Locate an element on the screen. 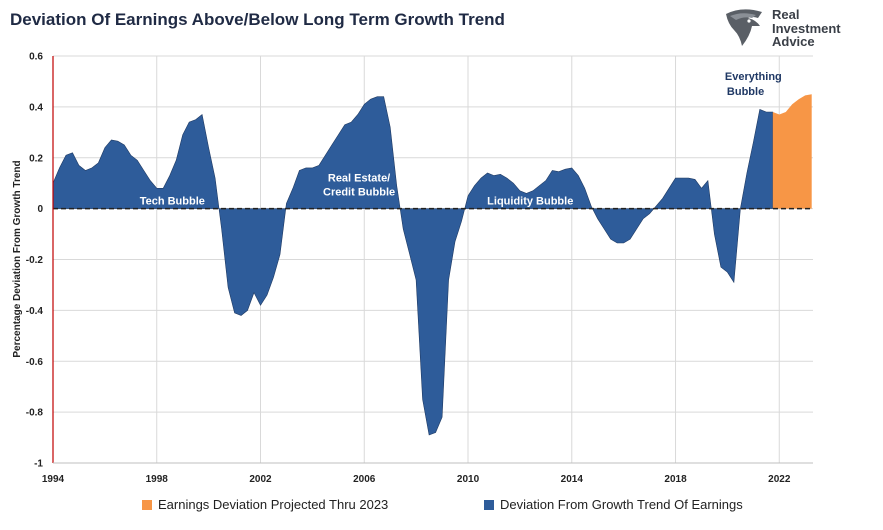 The image size is (883, 530). y-tick-label: 0.2 is located at coordinates (36, 158).